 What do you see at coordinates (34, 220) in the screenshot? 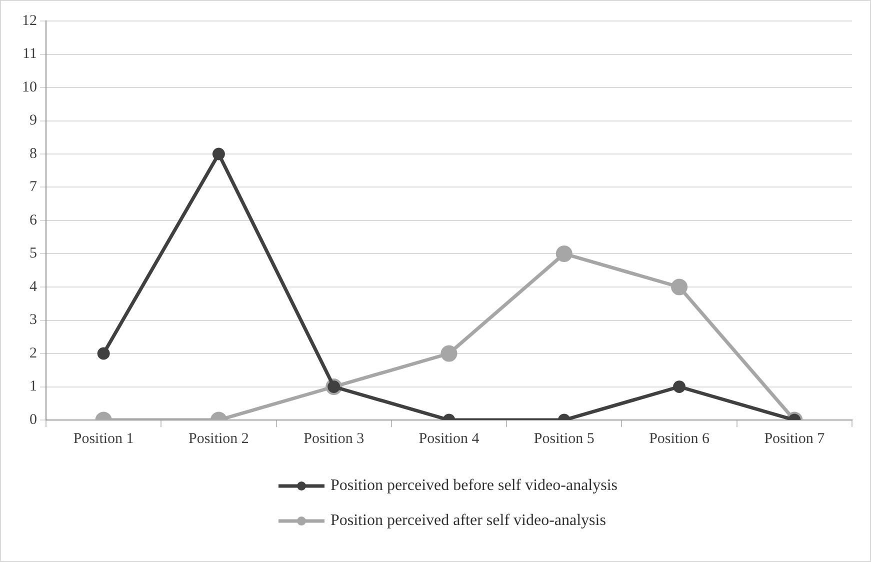
I see `y-tick-label: 6` at bounding box center [34, 220].